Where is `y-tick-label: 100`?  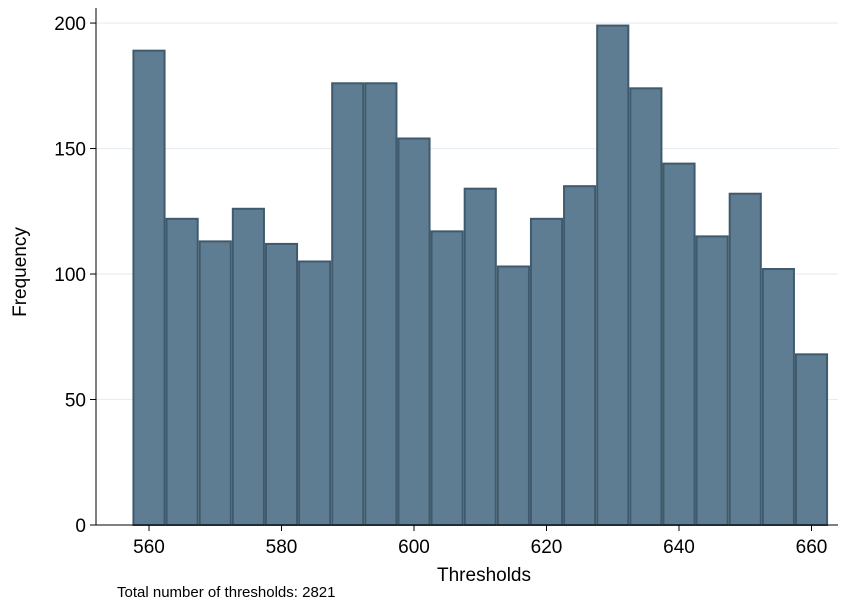 y-tick-label: 100 is located at coordinates (70, 275).